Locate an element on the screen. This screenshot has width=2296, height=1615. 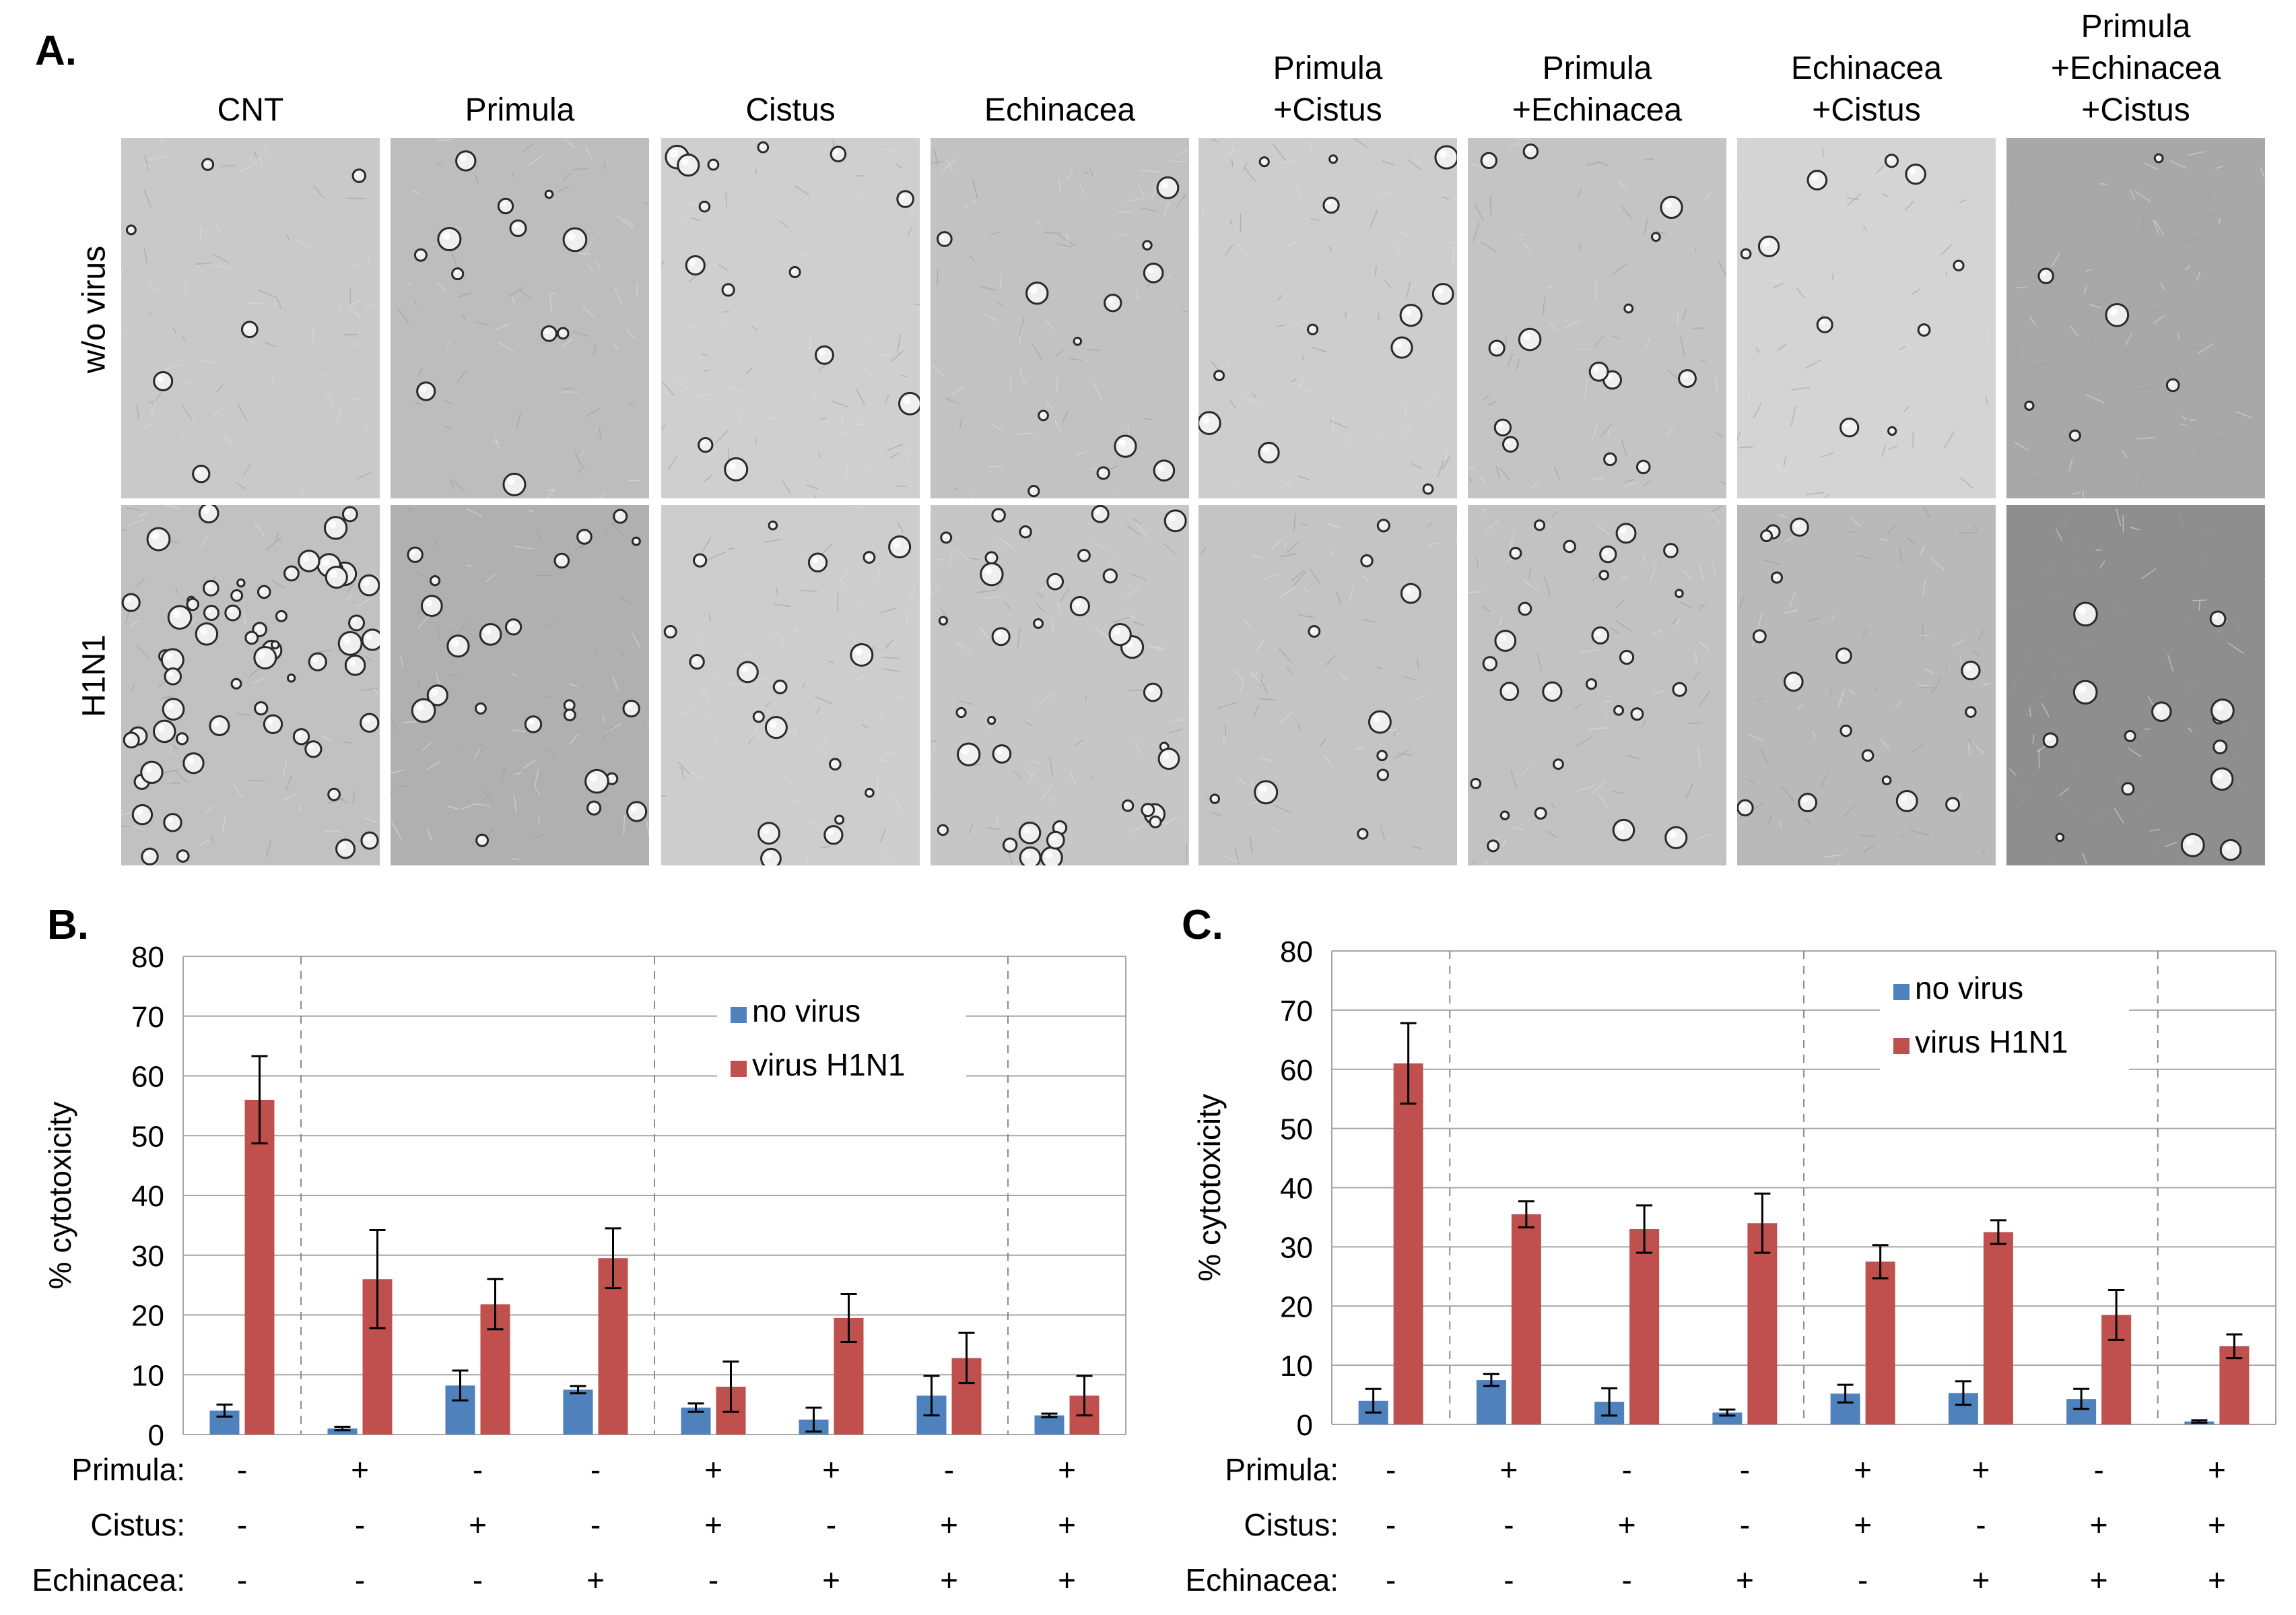
column-header-2: Cistus is located at coordinates (790, 110).